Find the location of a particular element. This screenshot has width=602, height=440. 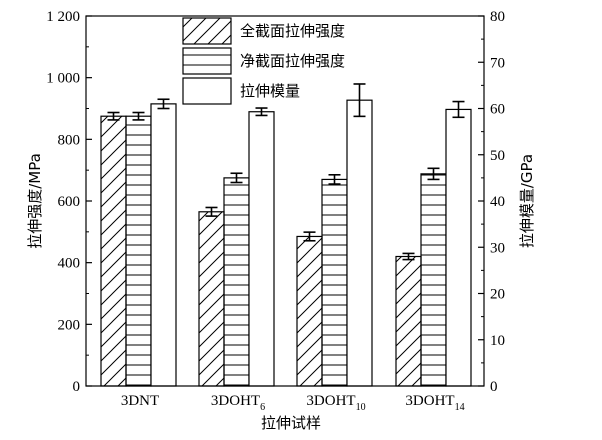

y-right-tick-label: 50 is located at coordinates (497, 156).